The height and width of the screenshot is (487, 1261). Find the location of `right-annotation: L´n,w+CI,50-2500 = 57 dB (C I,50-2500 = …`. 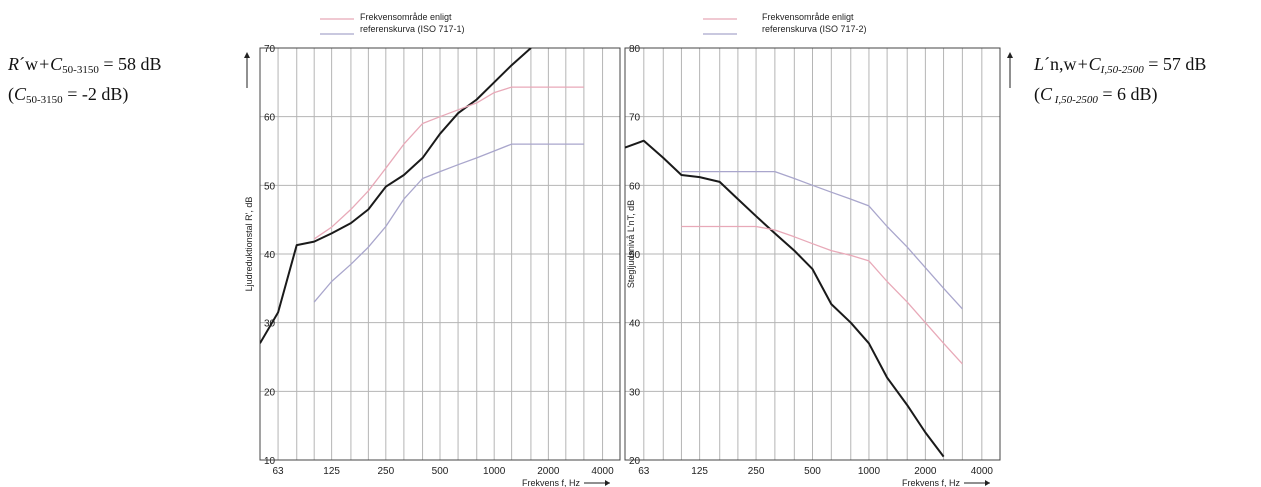

right-annotation: L´n,w+CI,50-2500 = 57 dB (C I,50-2500 = … is located at coordinates (1120, 82).